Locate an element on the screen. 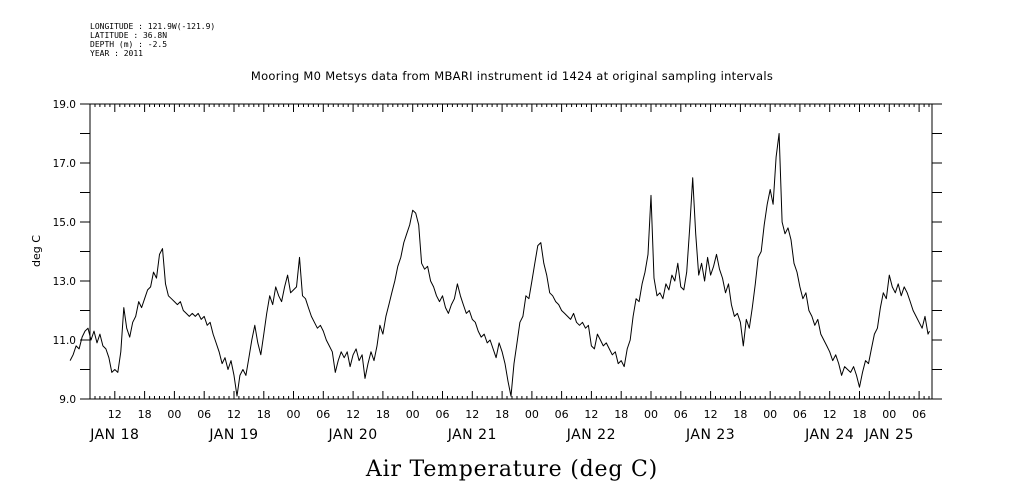 The height and width of the screenshot is (504, 1009). meta-longitude: LONGITUDE : 121.9W(-121.9) is located at coordinates (153, 26).